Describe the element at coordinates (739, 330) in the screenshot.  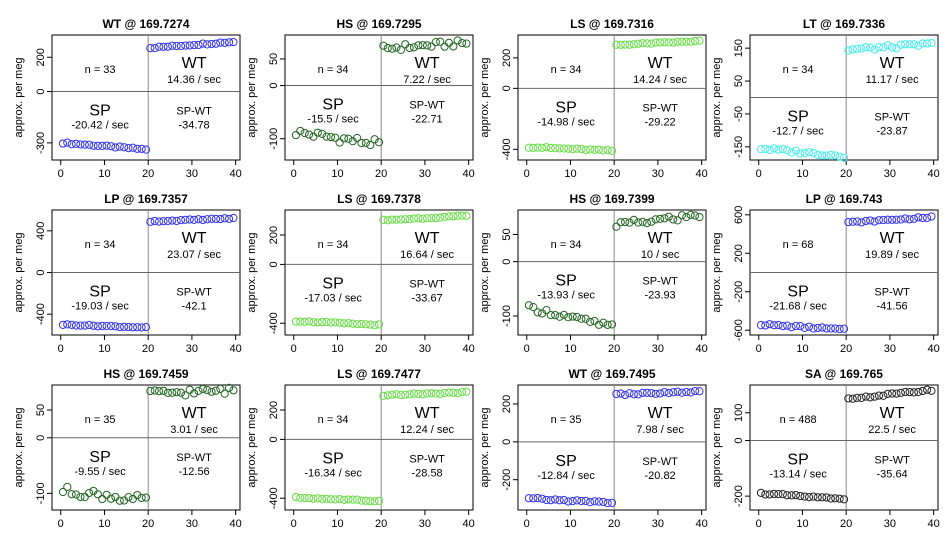
I see `y-tick-label: -600` at that location.